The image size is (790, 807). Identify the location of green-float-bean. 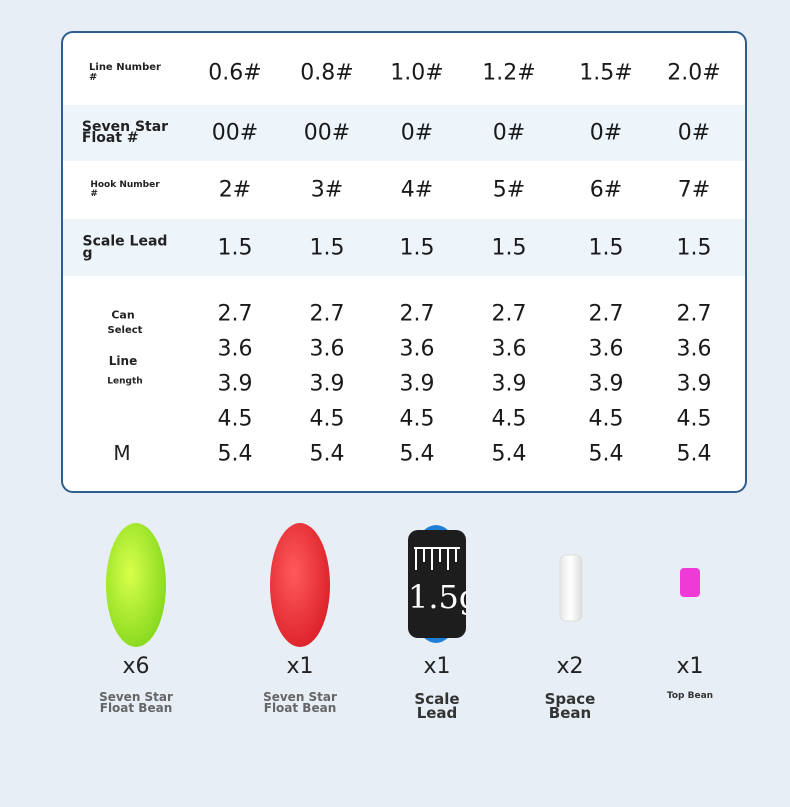
(136, 585).